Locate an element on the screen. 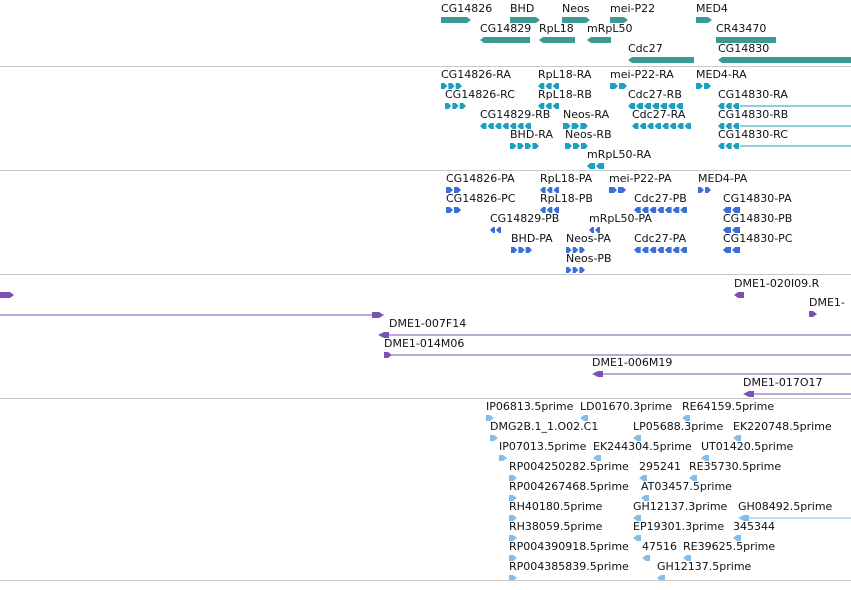 The height and width of the screenshot is (590, 851). est-feature: RE64159.5prime is located at coordinates (728, 415).